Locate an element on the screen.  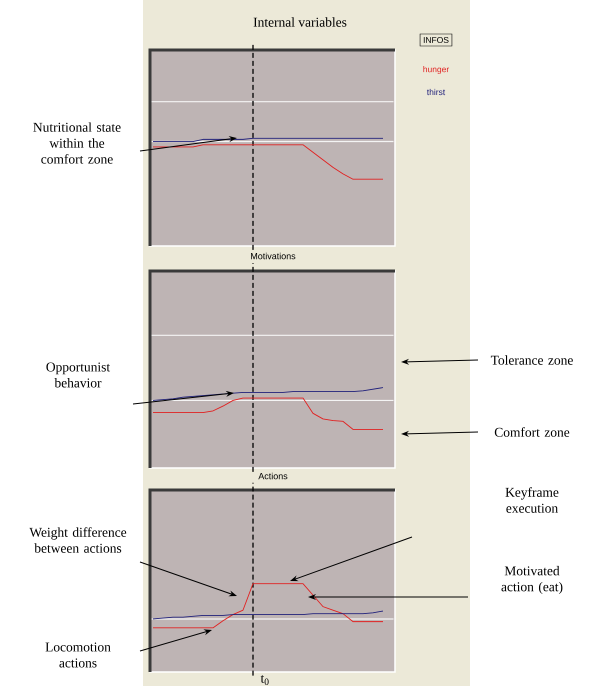
text: INFOS is located at coordinates (436, 40).